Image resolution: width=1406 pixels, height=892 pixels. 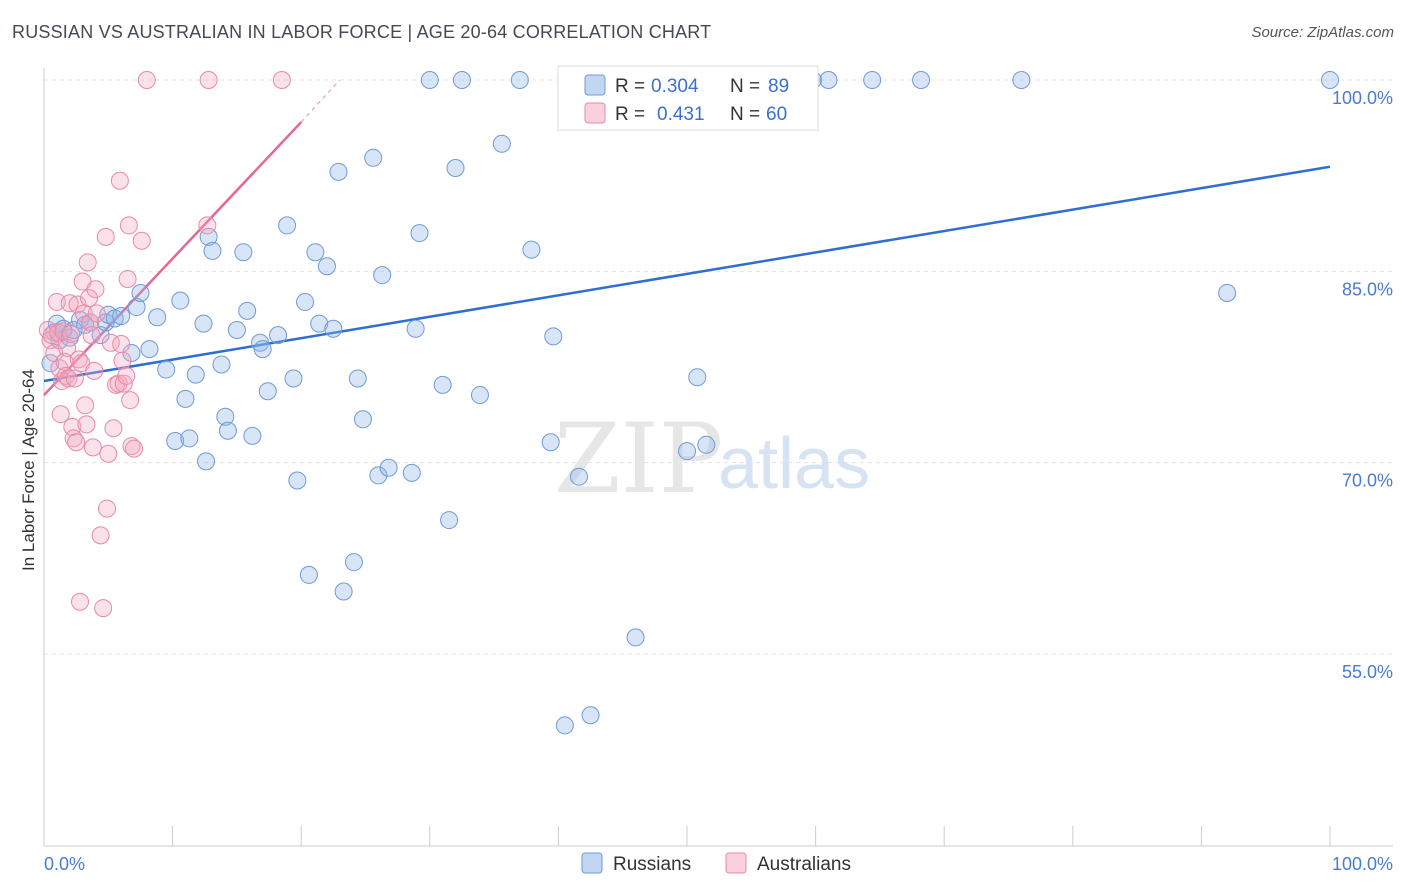 What do you see at coordinates (1362, 98) in the screenshot?
I see `y-tick-label-3: 100.0%` at bounding box center [1362, 98].